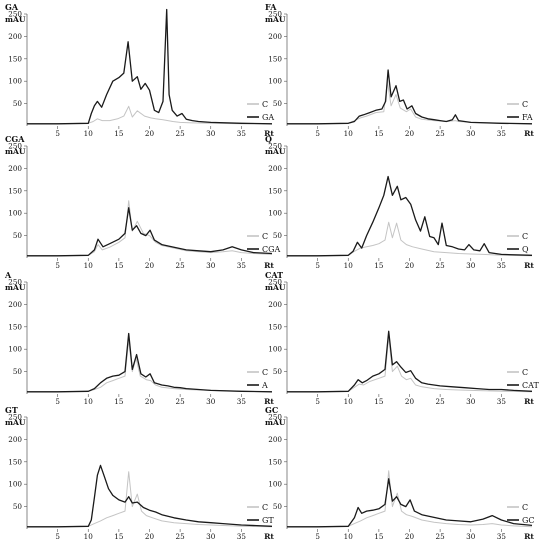  I want to click on series-line-fa, so click(410, 97).